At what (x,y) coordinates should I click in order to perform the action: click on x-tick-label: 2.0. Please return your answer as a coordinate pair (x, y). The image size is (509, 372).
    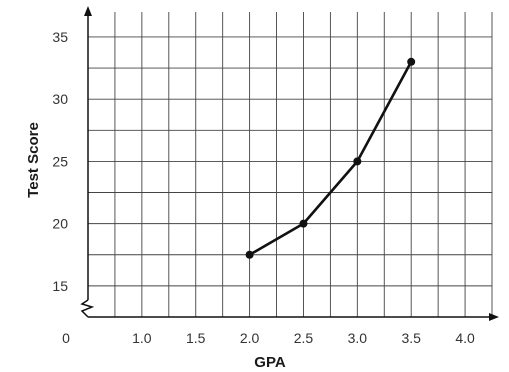
    Looking at the image, I should click on (250, 338).